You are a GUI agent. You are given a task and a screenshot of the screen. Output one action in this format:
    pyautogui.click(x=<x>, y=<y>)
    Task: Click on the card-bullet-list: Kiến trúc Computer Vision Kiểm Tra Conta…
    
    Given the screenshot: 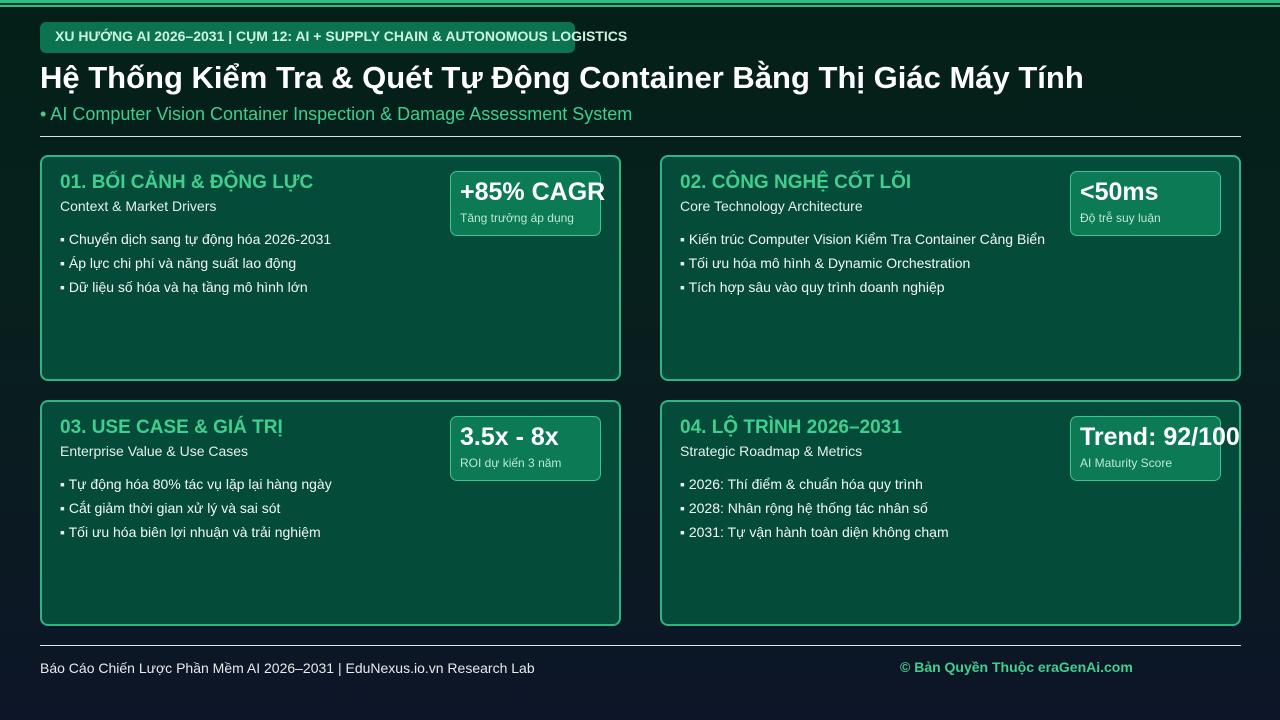 What is the action you would take?
    pyautogui.click(x=862, y=263)
    